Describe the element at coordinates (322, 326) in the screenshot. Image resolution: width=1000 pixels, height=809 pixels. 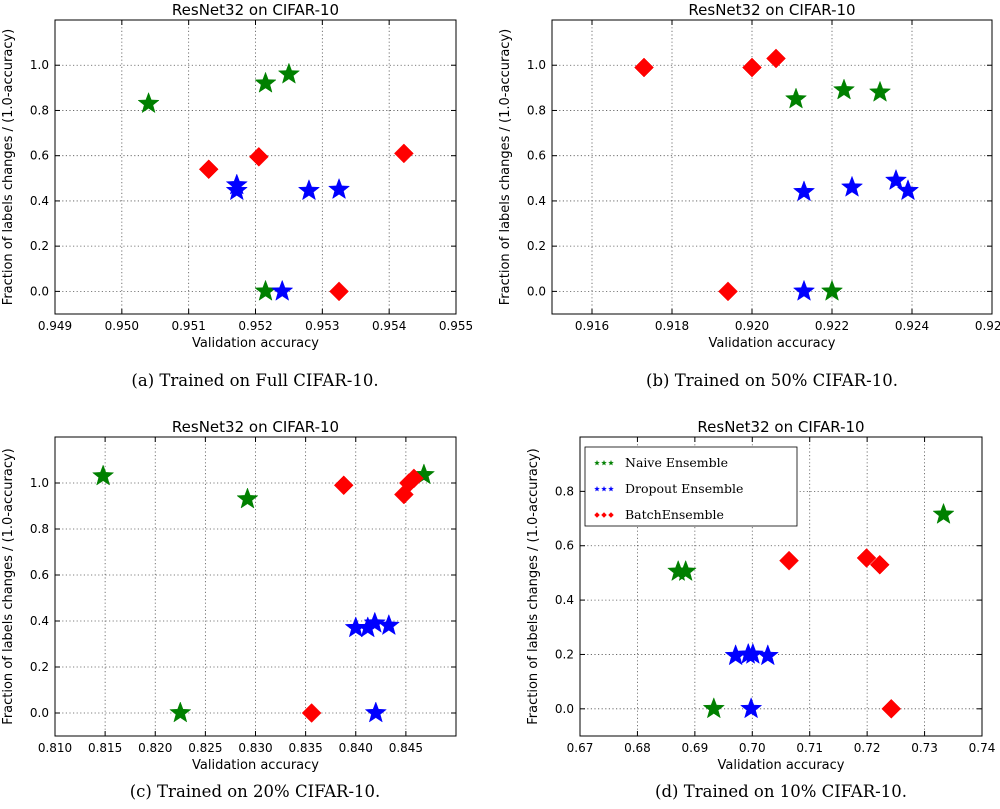
I see `x-tick-label: 0.953` at that location.